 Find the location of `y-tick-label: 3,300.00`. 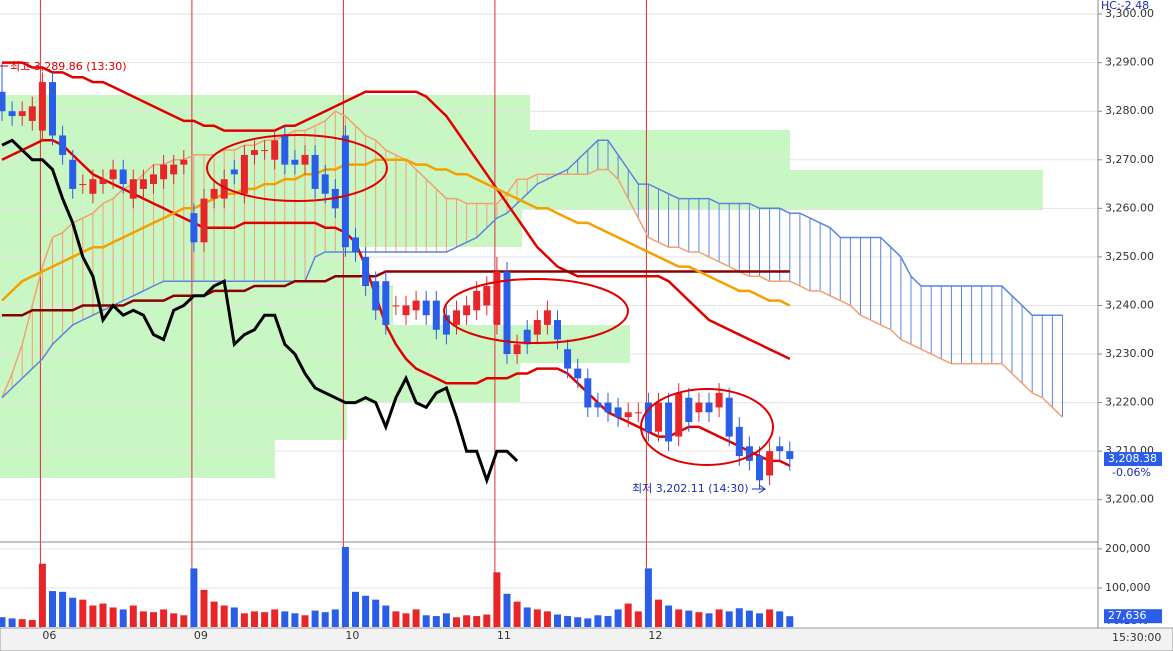

y-tick-label: 3,300.00 is located at coordinates (1129, 13).